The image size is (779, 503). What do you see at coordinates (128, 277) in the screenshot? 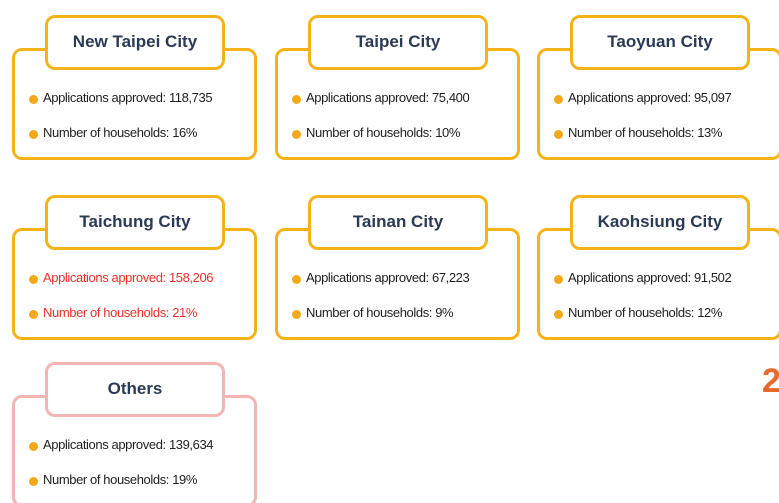
I see `card-item: Applications approved: 158,206` at bounding box center [128, 277].